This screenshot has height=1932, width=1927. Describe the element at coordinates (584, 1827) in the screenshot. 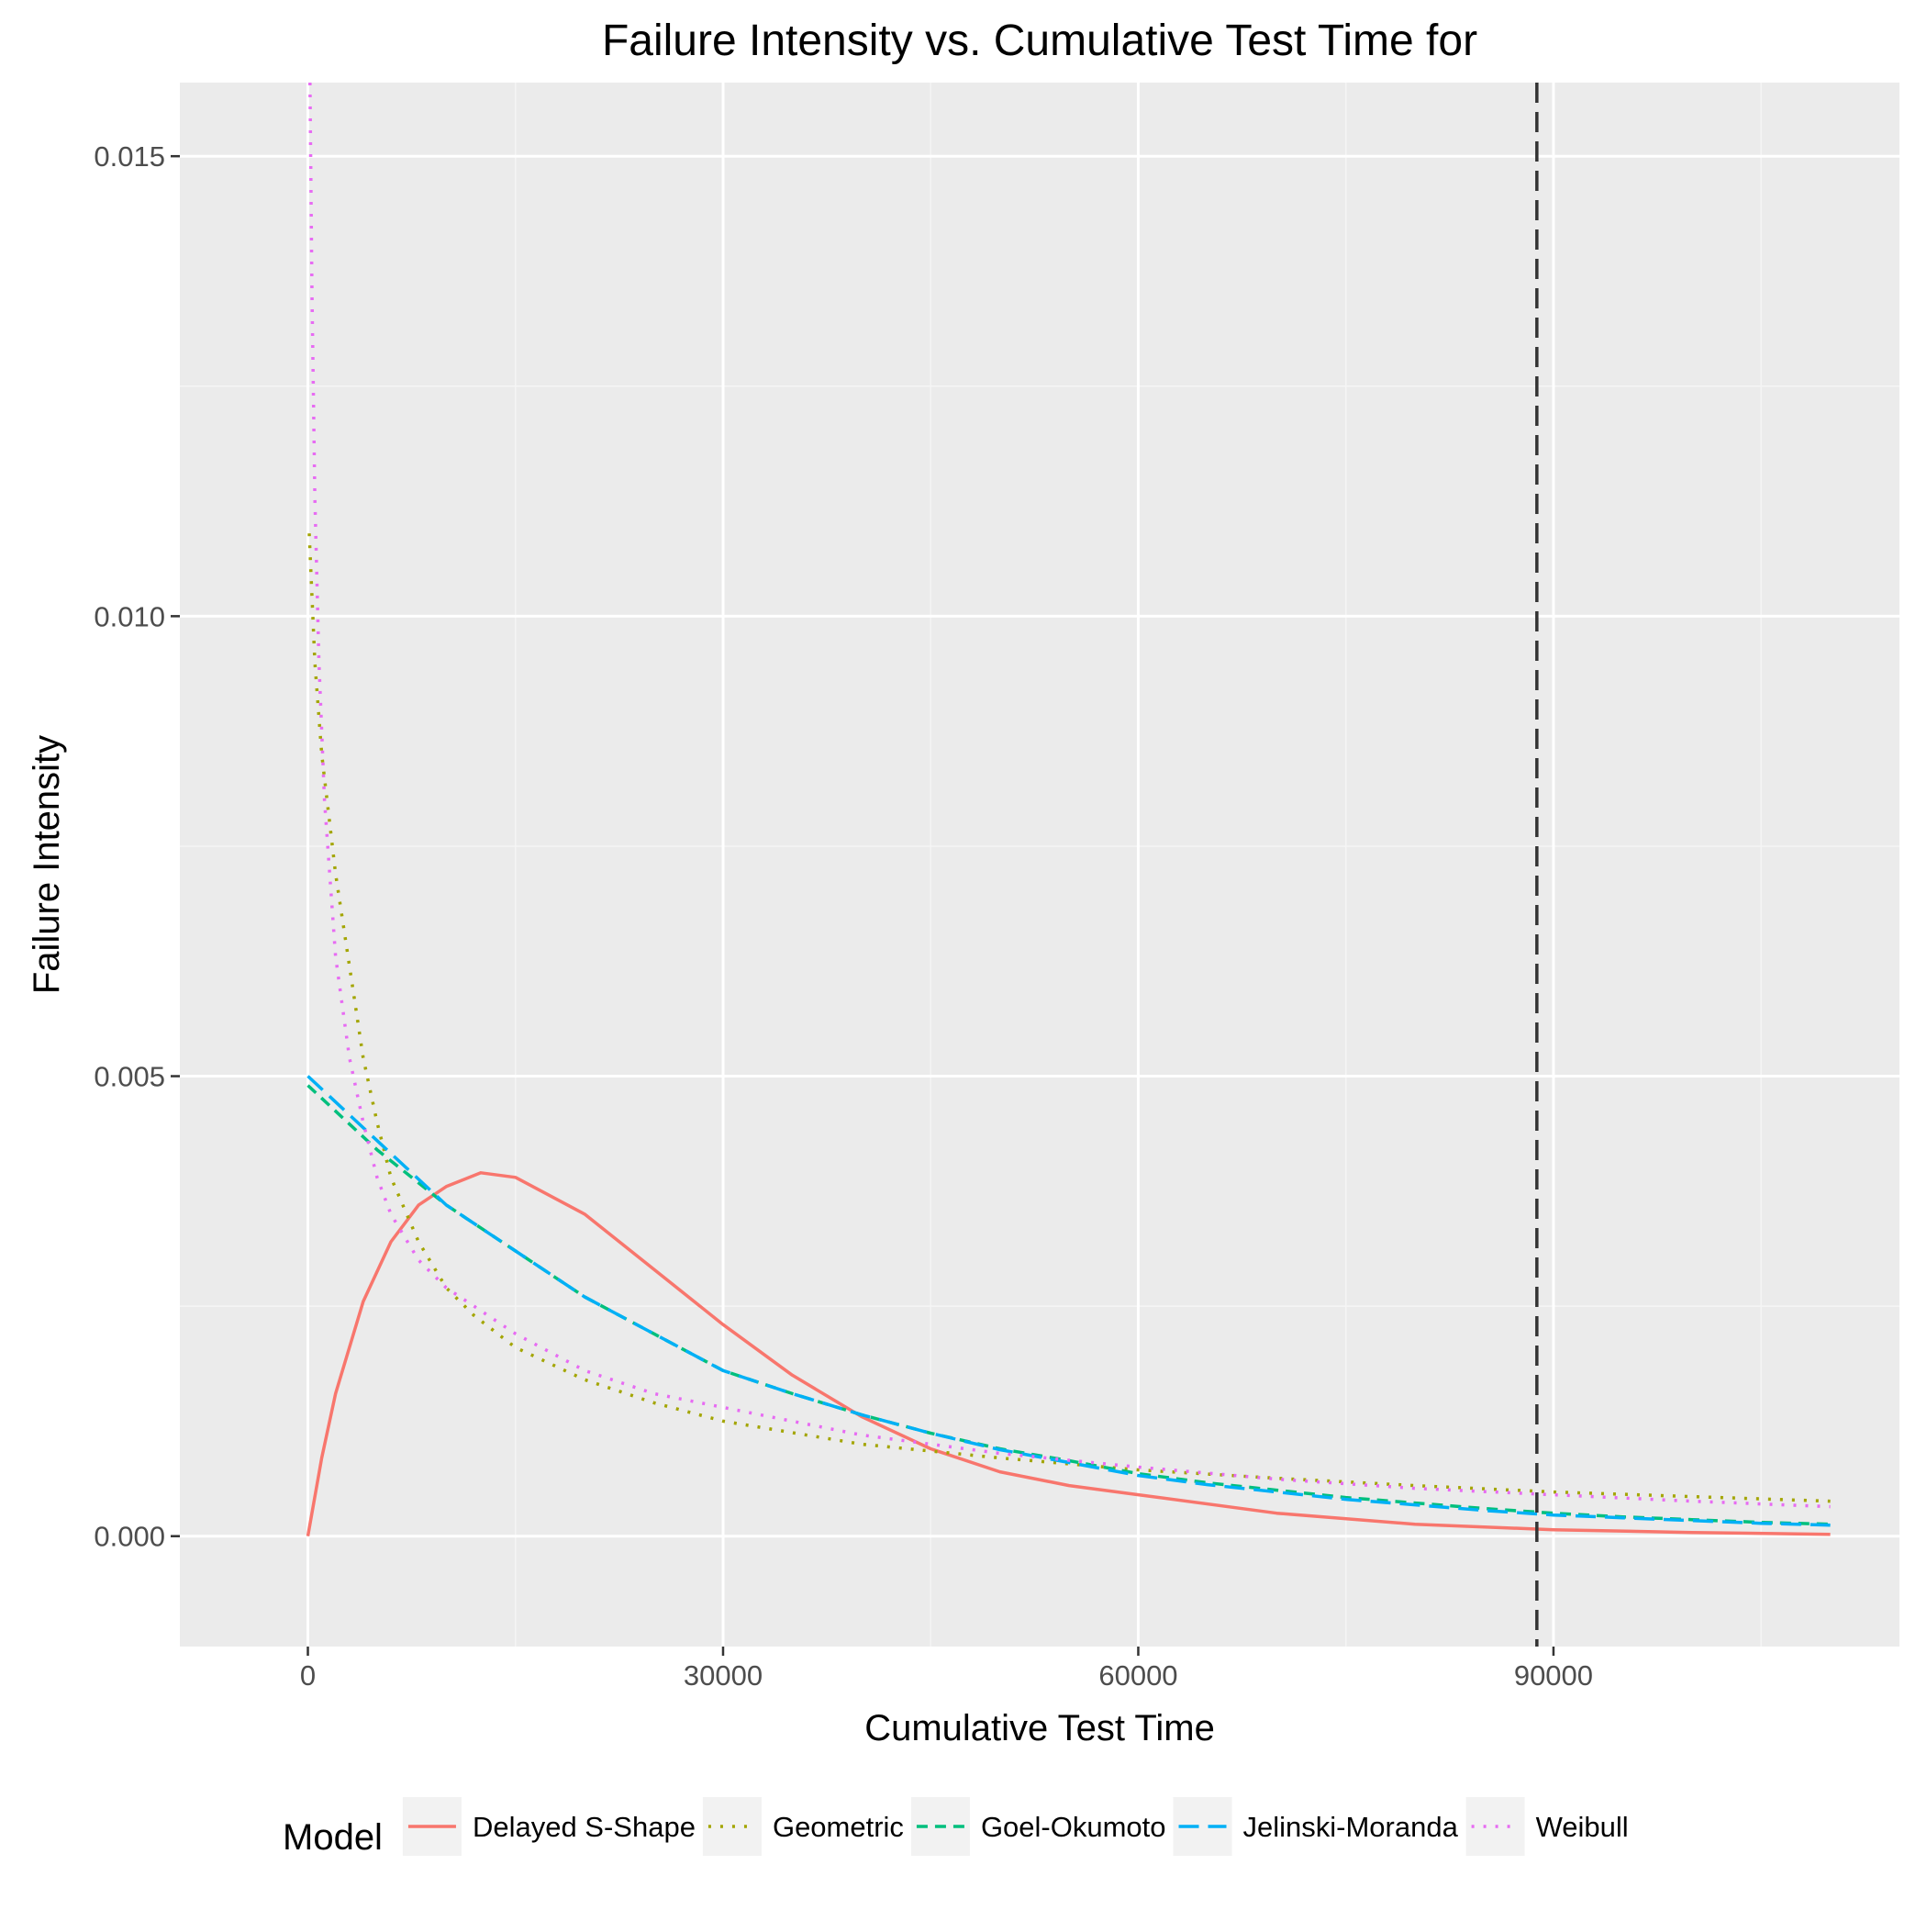

I see `legend-label-delayed-s-shape: Delayed S-Shape` at that location.